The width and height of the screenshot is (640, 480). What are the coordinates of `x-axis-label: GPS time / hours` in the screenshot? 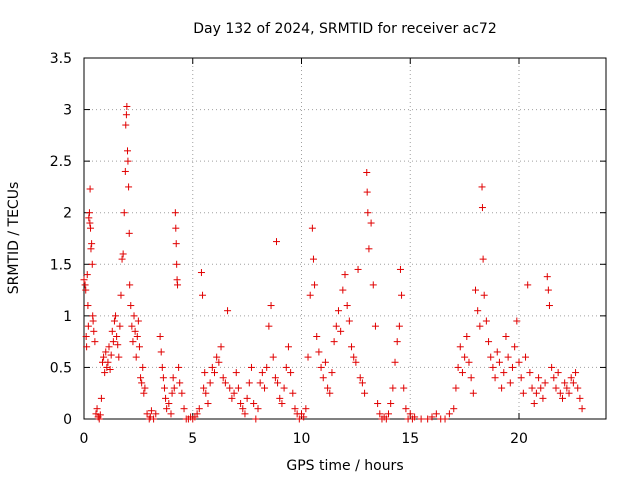 It's located at (344, 466).